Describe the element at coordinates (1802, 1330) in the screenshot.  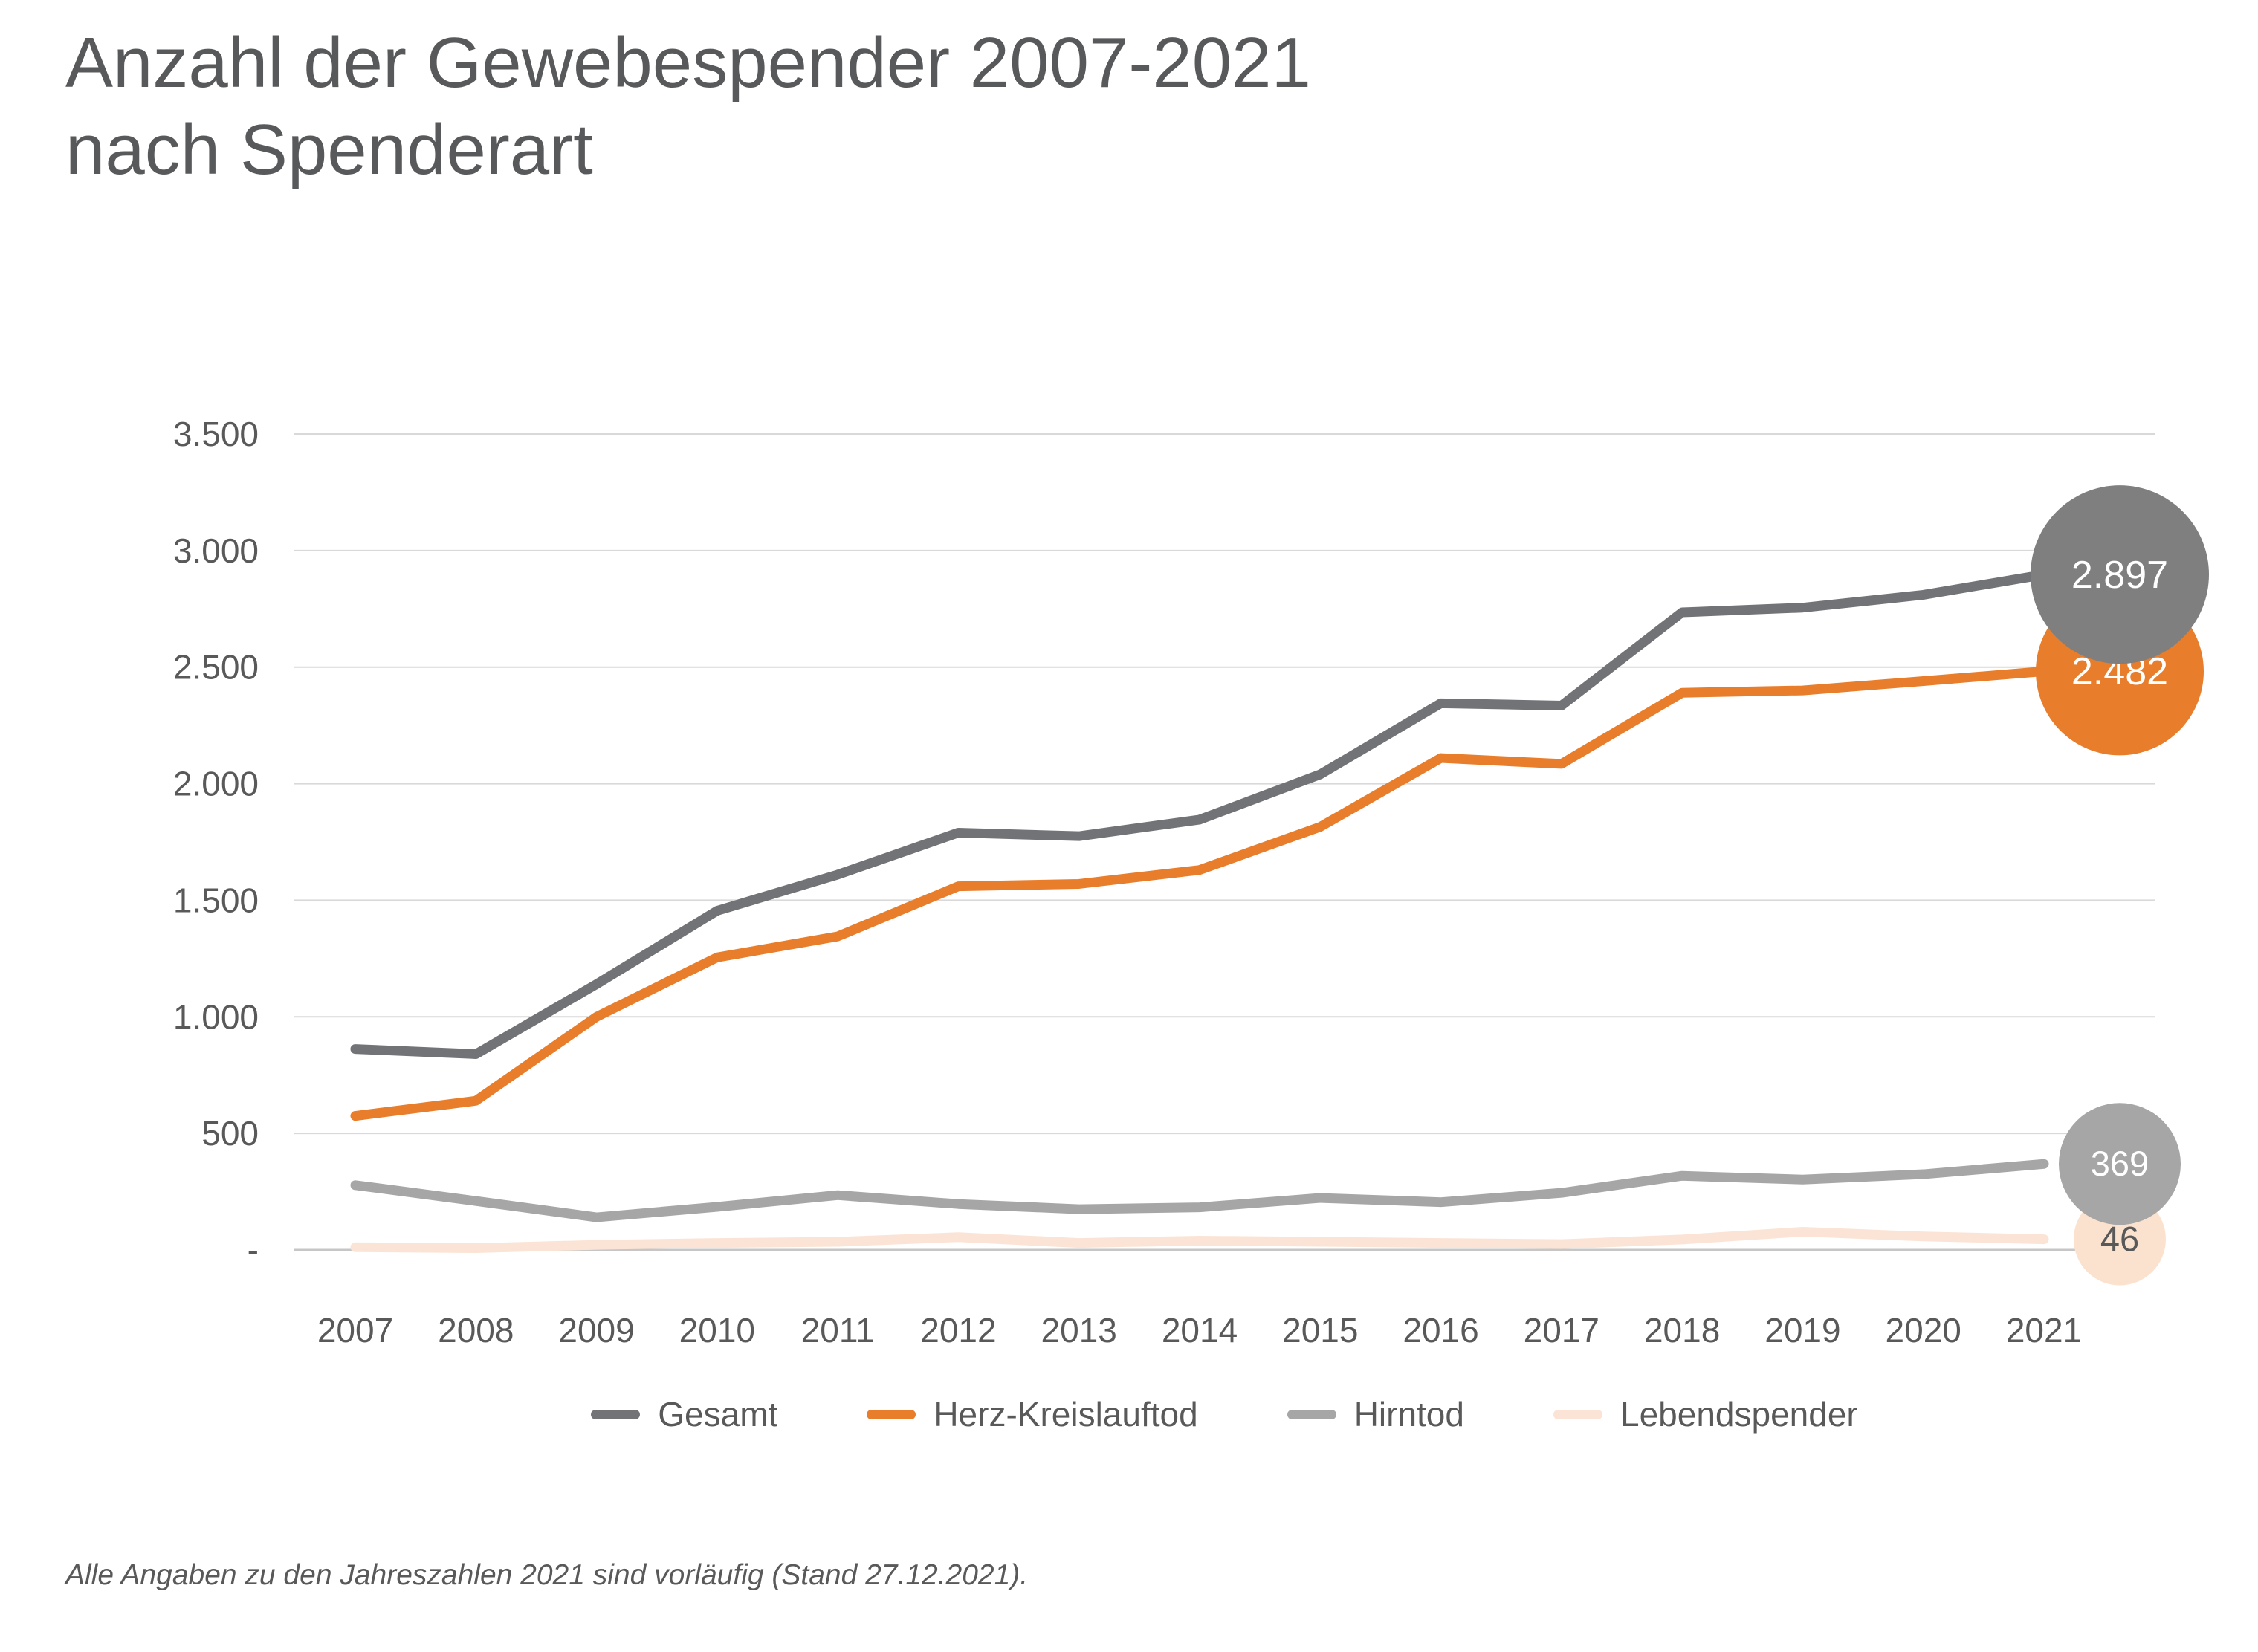
I see `x-axis-year-label: 2019` at that location.